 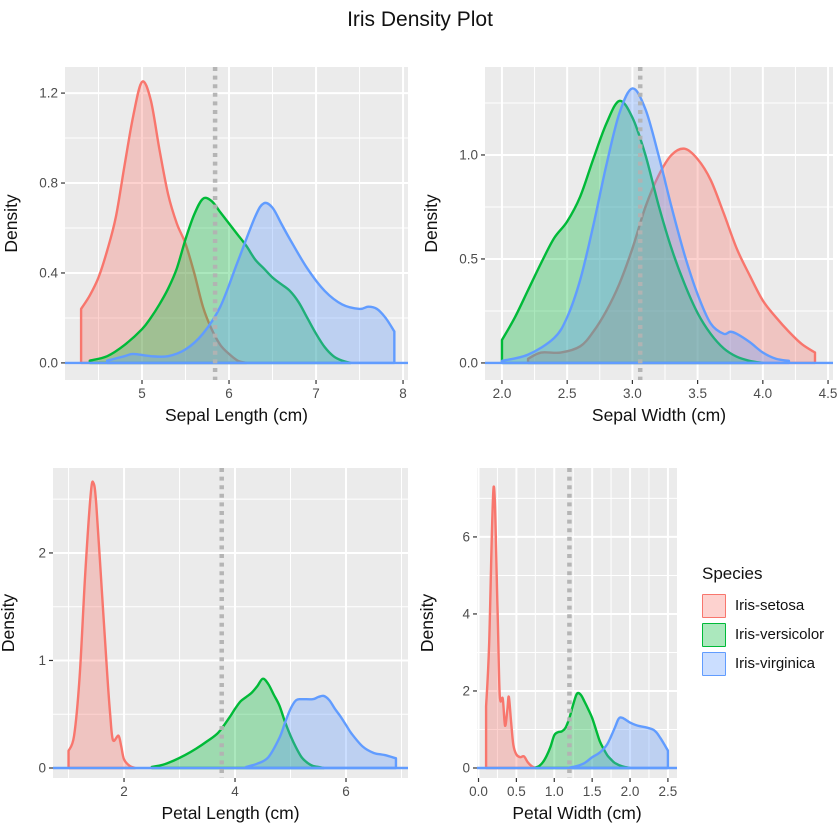 What do you see at coordinates (230, 813) in the screenshot?
I see `x-axis-title: Petal Length (cm)` at bounding box center [230, 813].